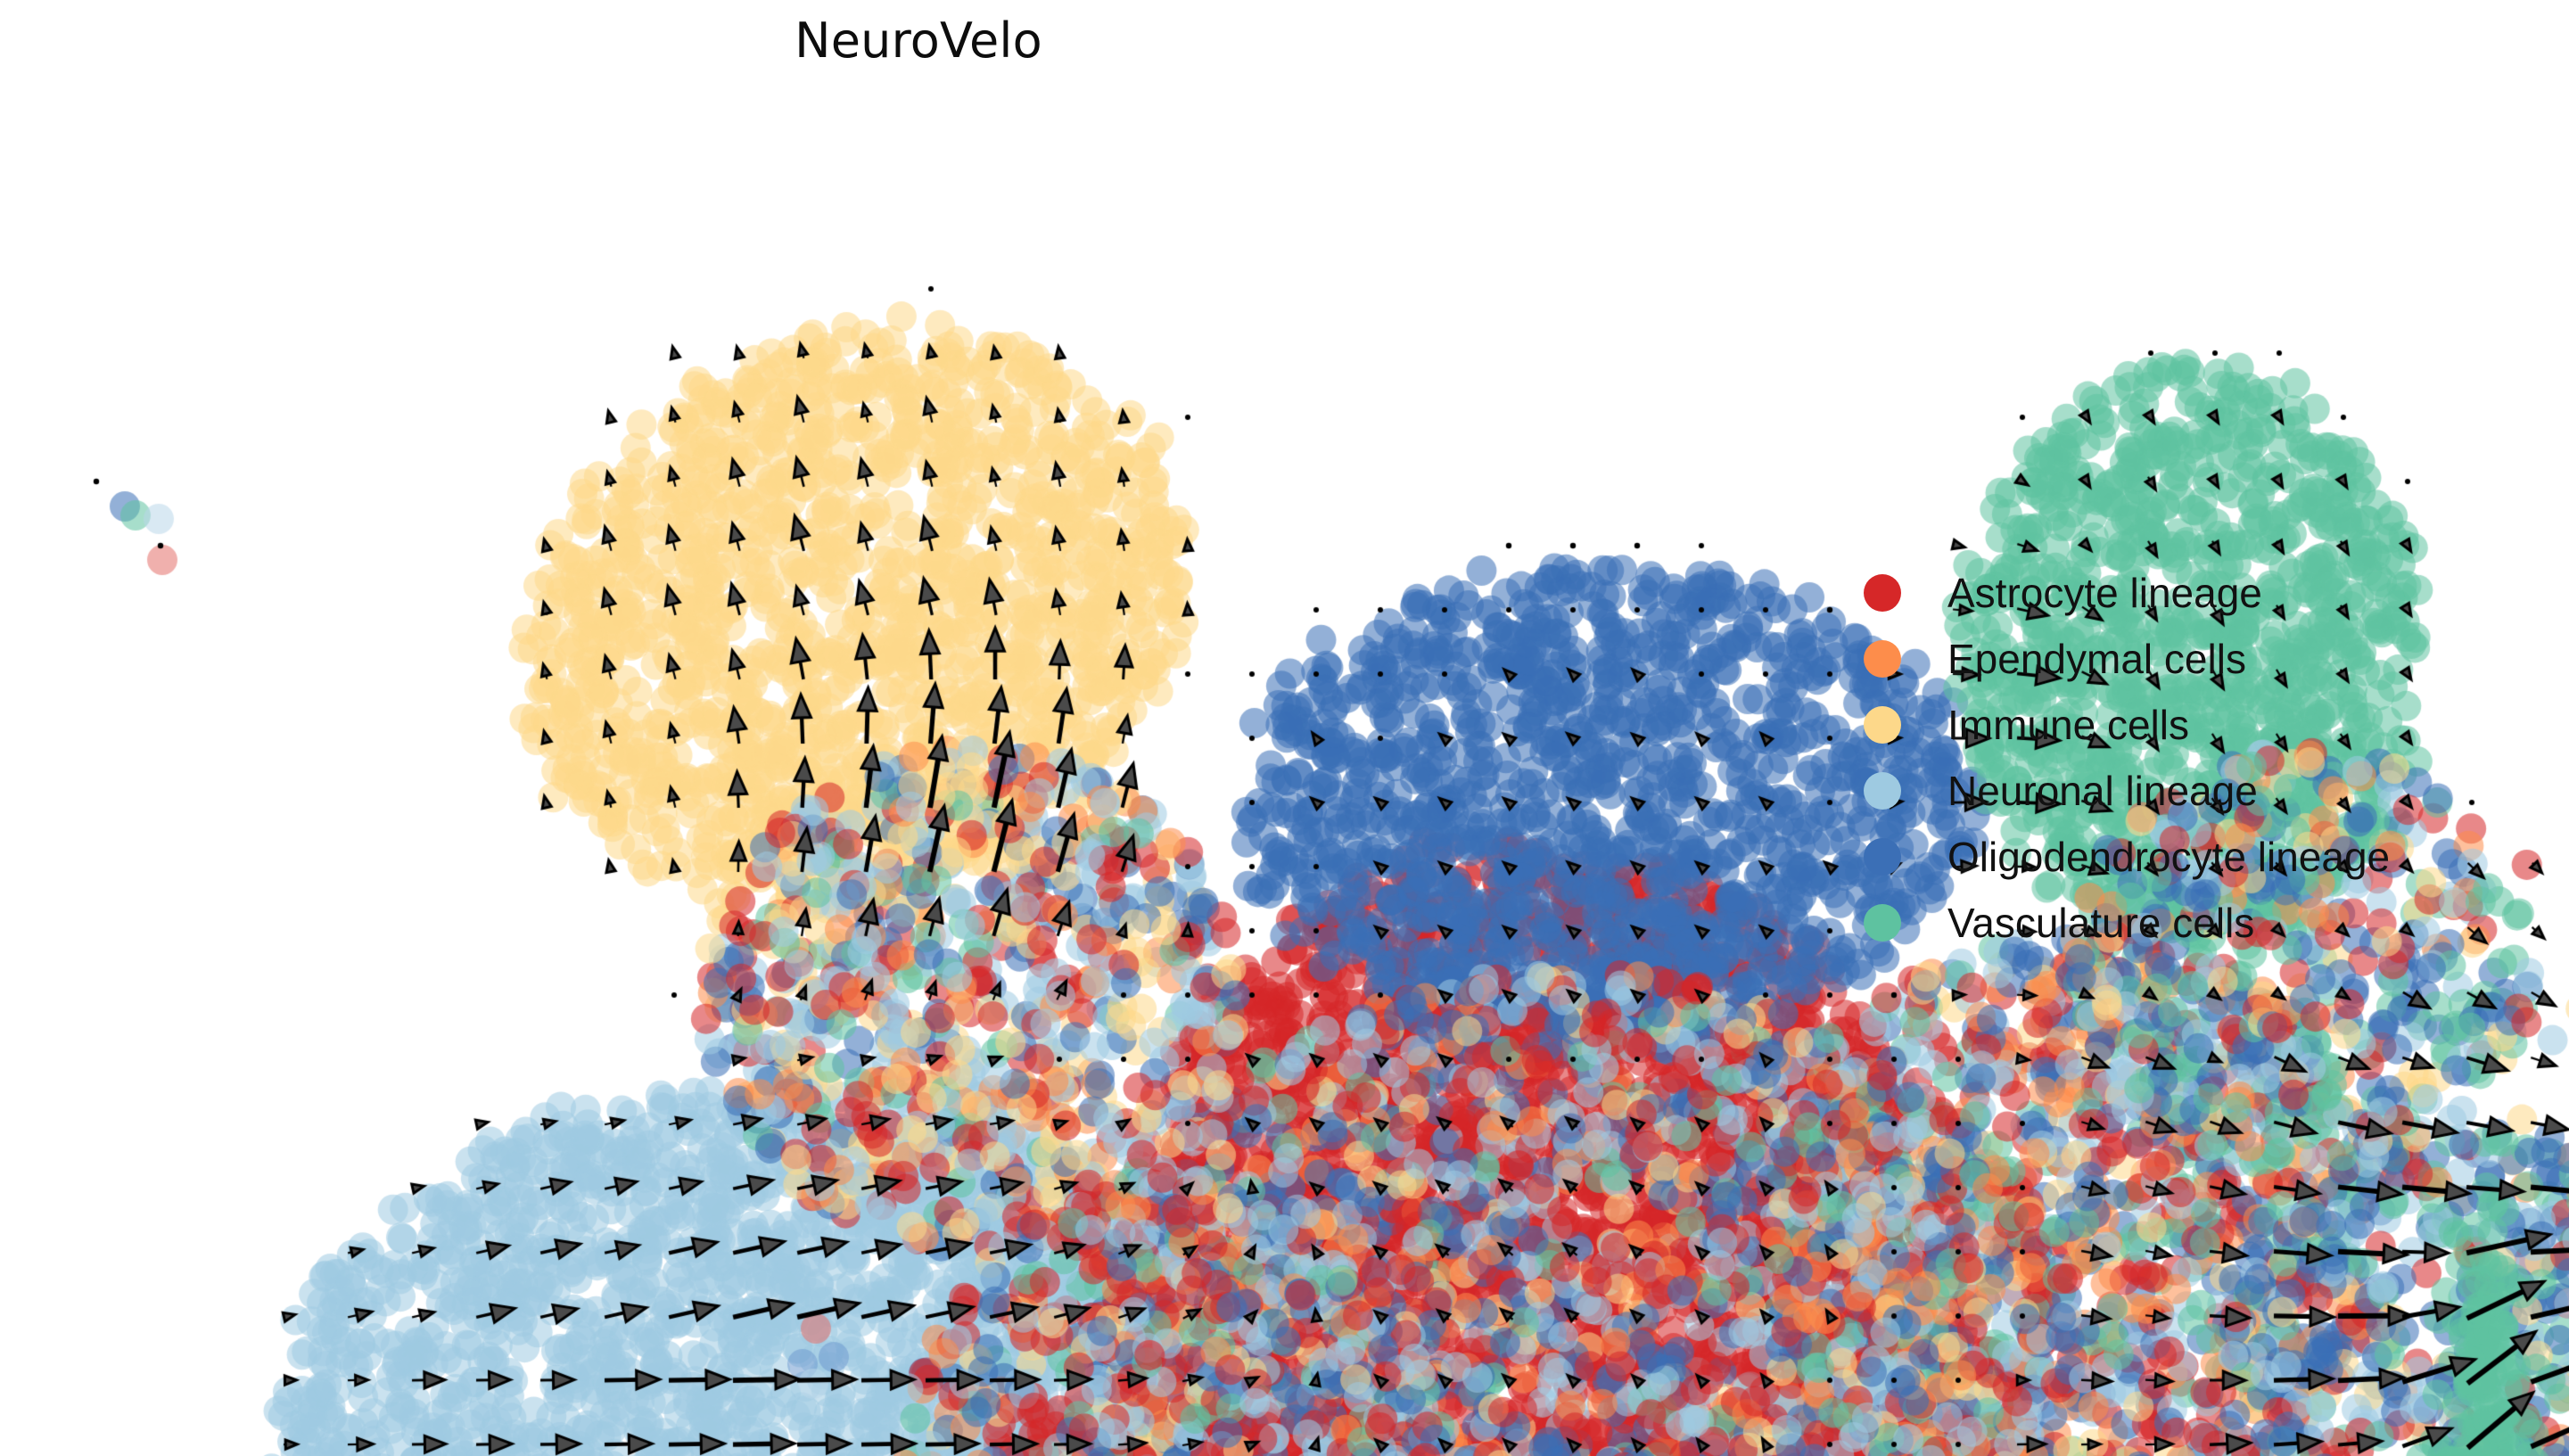 This screenshot has height=1456, width=2569. Describe the element at coordinates (2101, 923) in the screenshot. I see `legend-item-label: Vasculature cells` at that location.